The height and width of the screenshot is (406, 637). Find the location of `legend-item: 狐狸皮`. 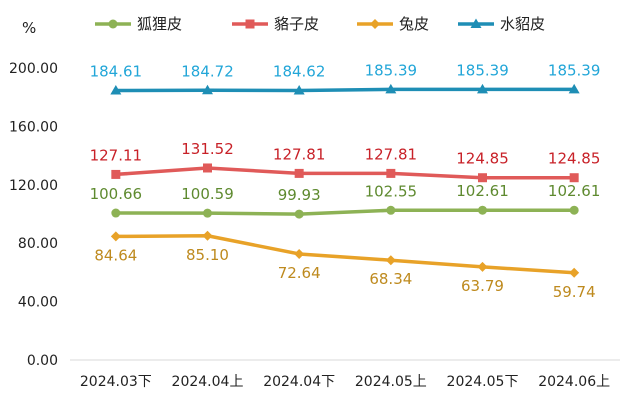

legend-item: 狐狸皮 is located at coordinates (138, 24).